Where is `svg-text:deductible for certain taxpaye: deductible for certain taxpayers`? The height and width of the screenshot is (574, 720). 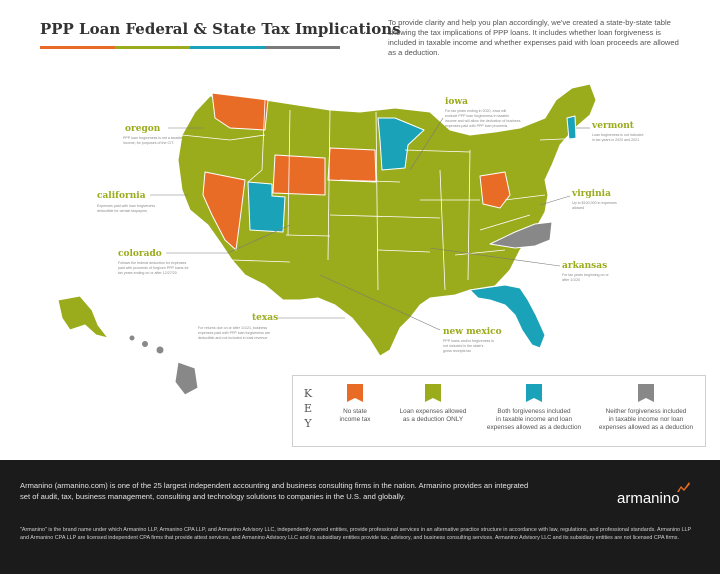 svg-text:deductible for certain taxpaye: deductible for certain taxpayers is located at coordinates (122, 211).